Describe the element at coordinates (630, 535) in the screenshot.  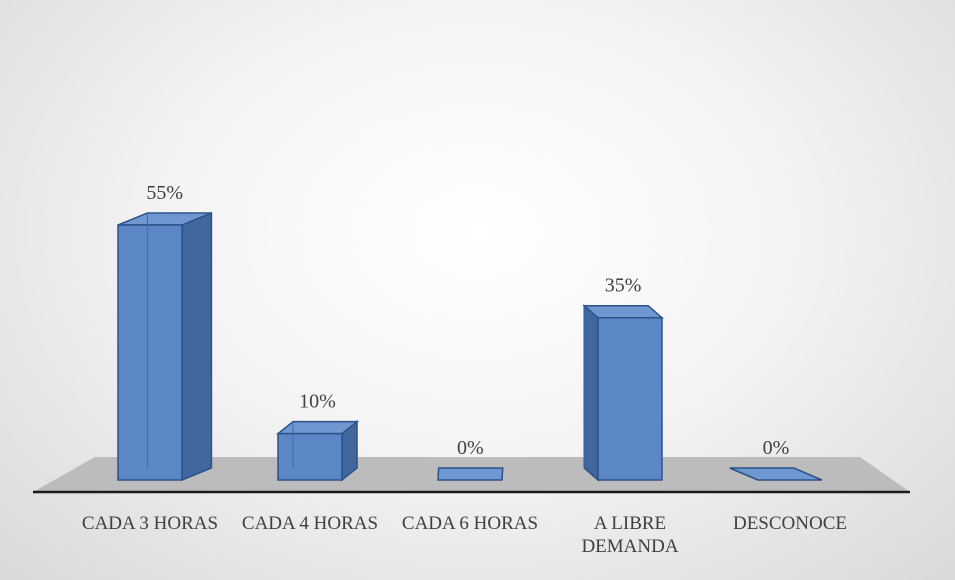
I see `x-tick-label: A LIBRE DEMANDA` at that location.